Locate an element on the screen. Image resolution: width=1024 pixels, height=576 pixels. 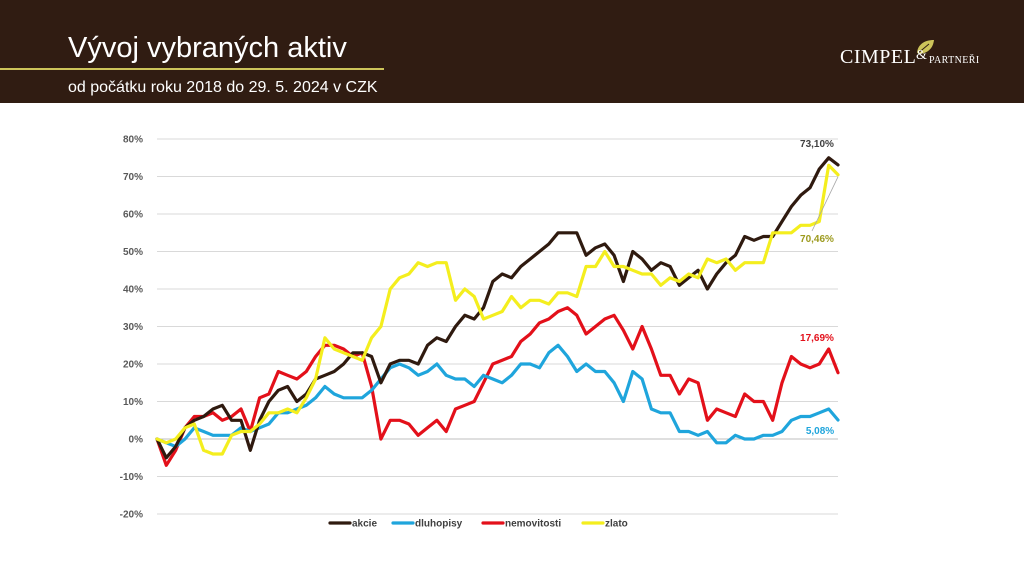
annotation-dluhopisy: 5,08% is located at coordinates (820, 431).